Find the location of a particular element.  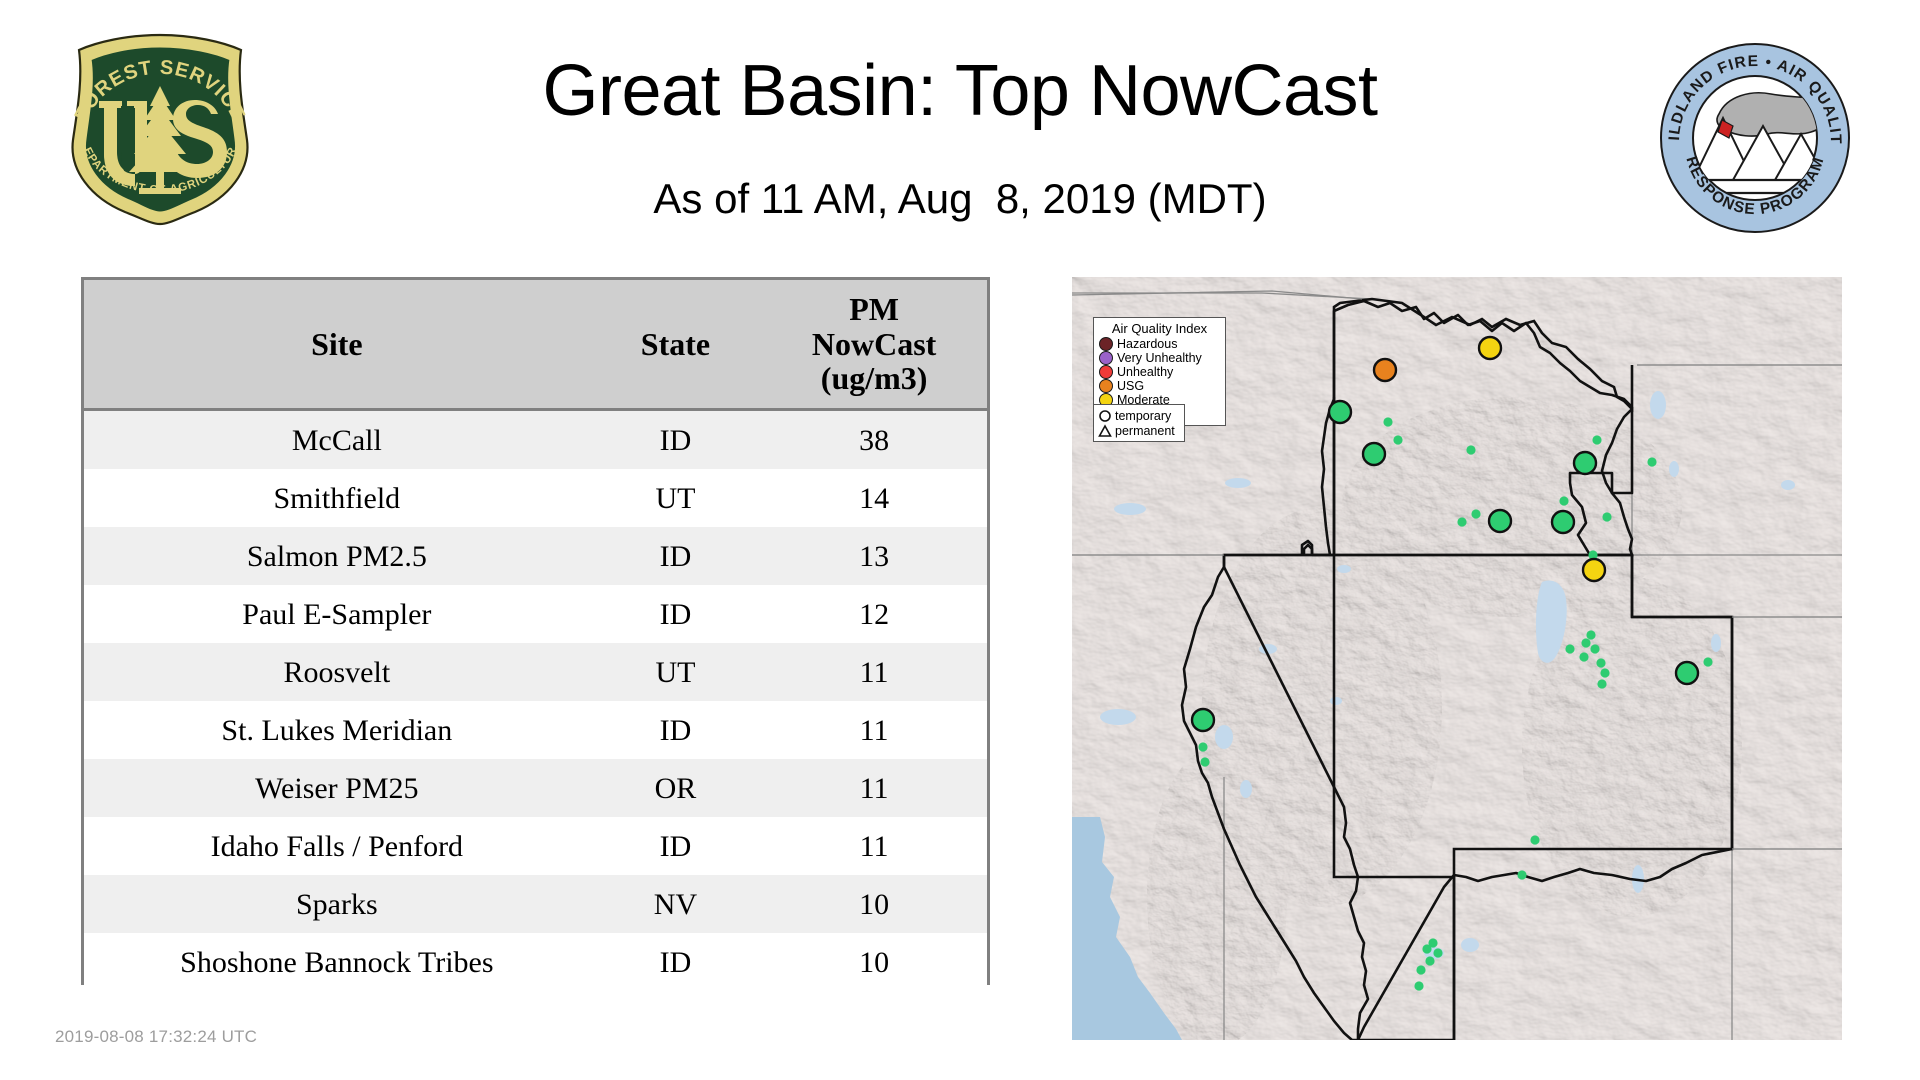

table-row: Paul E-Sampler ID 12 is located at coordinates (535, 614).